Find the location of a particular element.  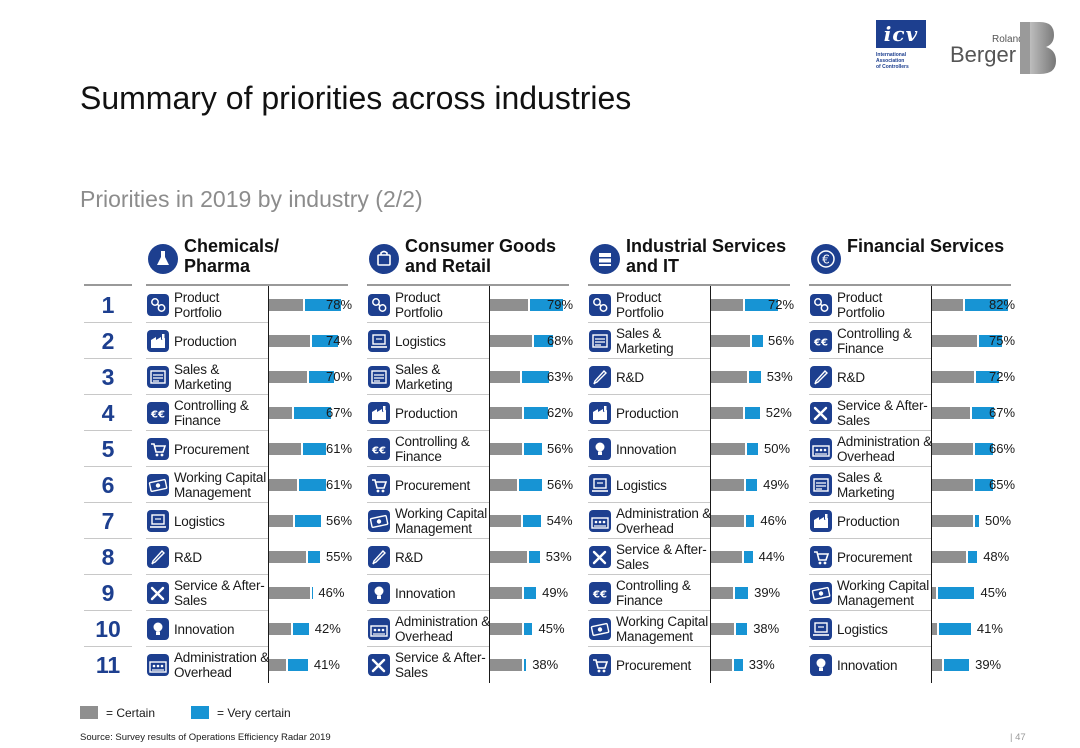

bar-total-label: 50% is located at coordinates (998, 520).